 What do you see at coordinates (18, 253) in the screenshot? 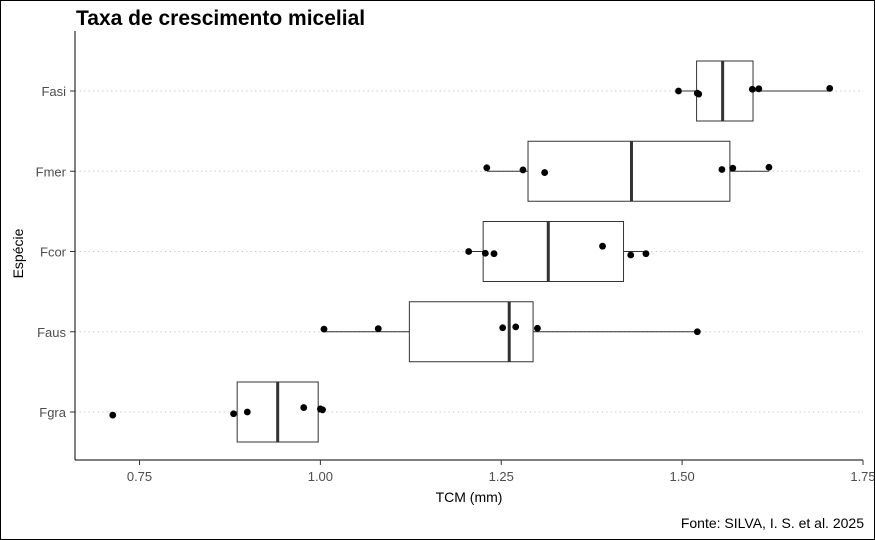
I see `y-axis-title: Espécie` at bounding box center [18, 253].